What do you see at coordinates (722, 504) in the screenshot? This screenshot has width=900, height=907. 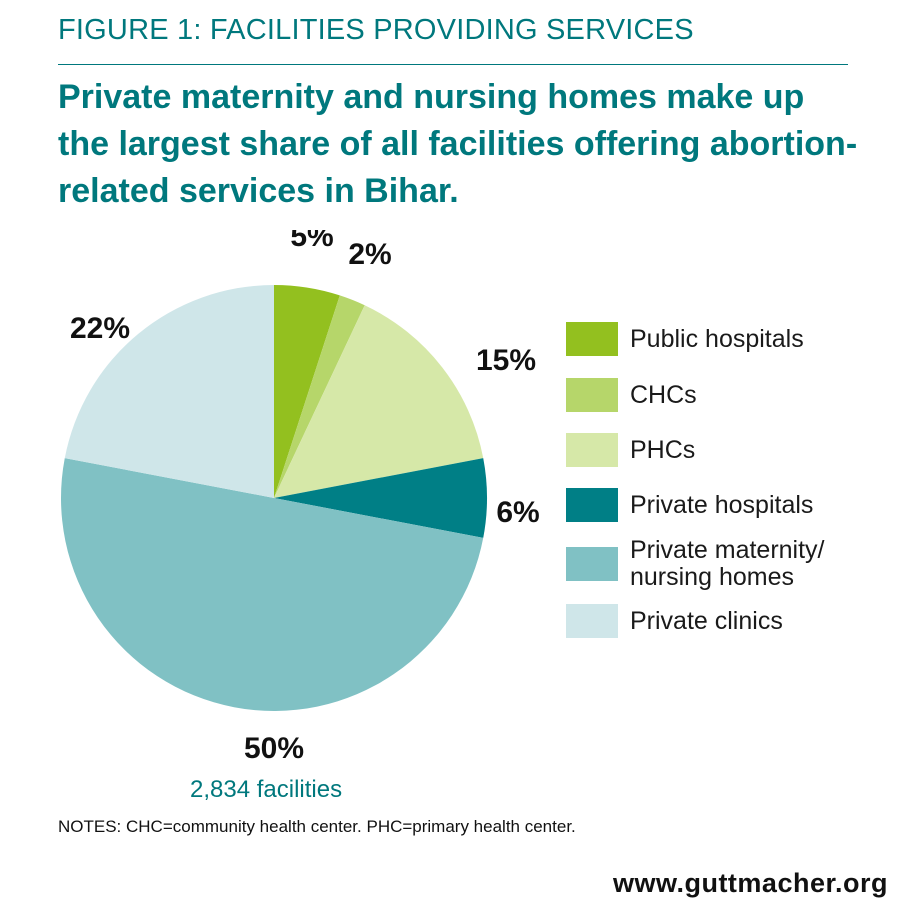 I see `legend-label: Private hospitals` at bounding box center [722, 504].